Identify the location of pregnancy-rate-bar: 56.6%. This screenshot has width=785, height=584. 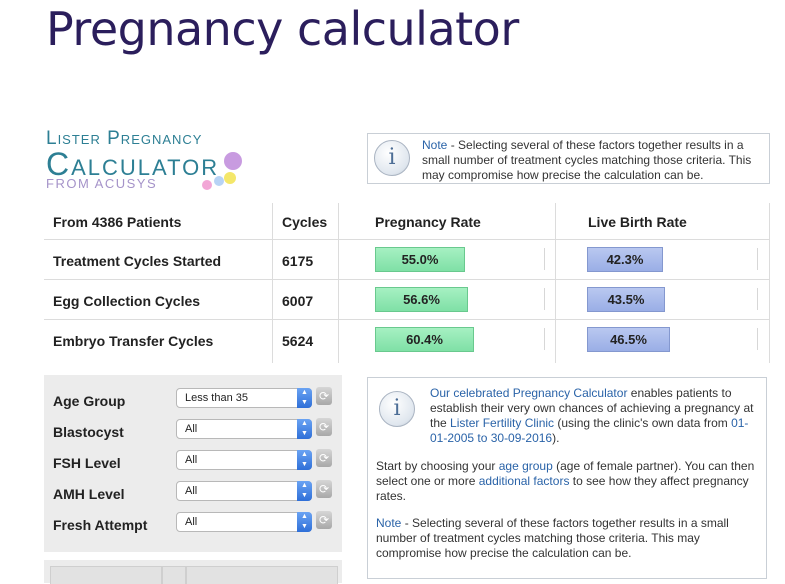
(421, 299).